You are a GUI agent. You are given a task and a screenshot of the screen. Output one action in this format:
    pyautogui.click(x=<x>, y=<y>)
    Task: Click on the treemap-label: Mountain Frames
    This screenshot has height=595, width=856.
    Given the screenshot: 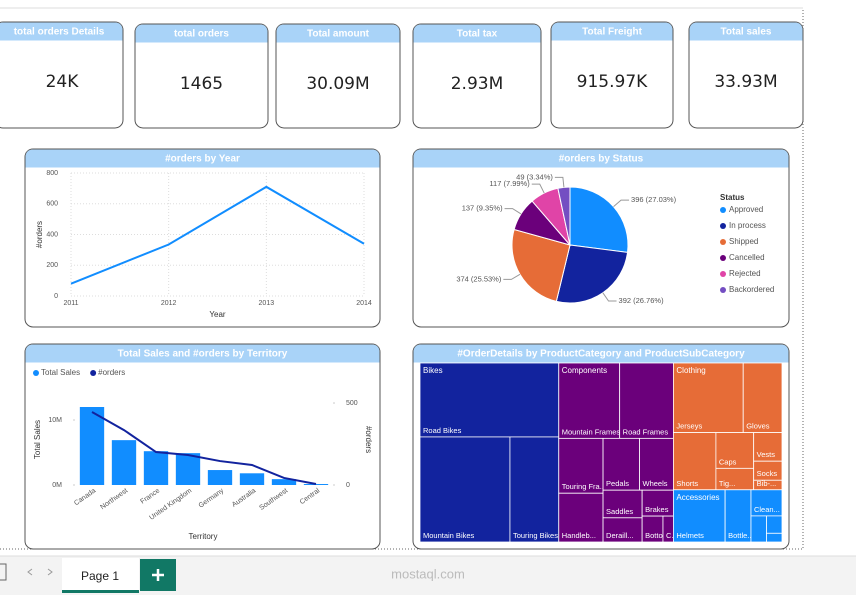 What is the action you would take?
    pyautogui.click(x=591, y=431)
    